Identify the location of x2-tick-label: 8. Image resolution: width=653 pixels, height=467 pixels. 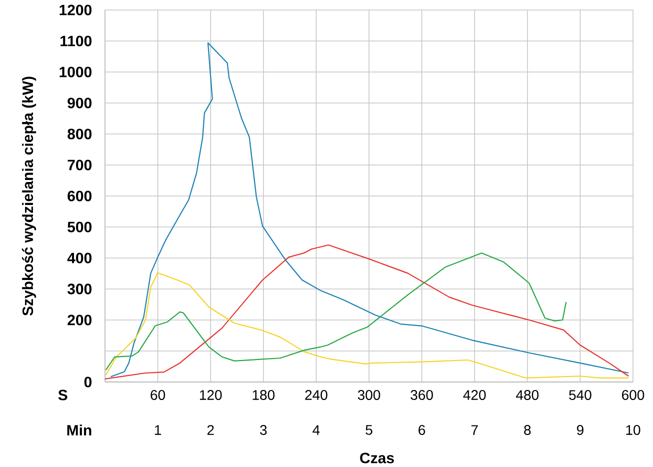
(527, 430).